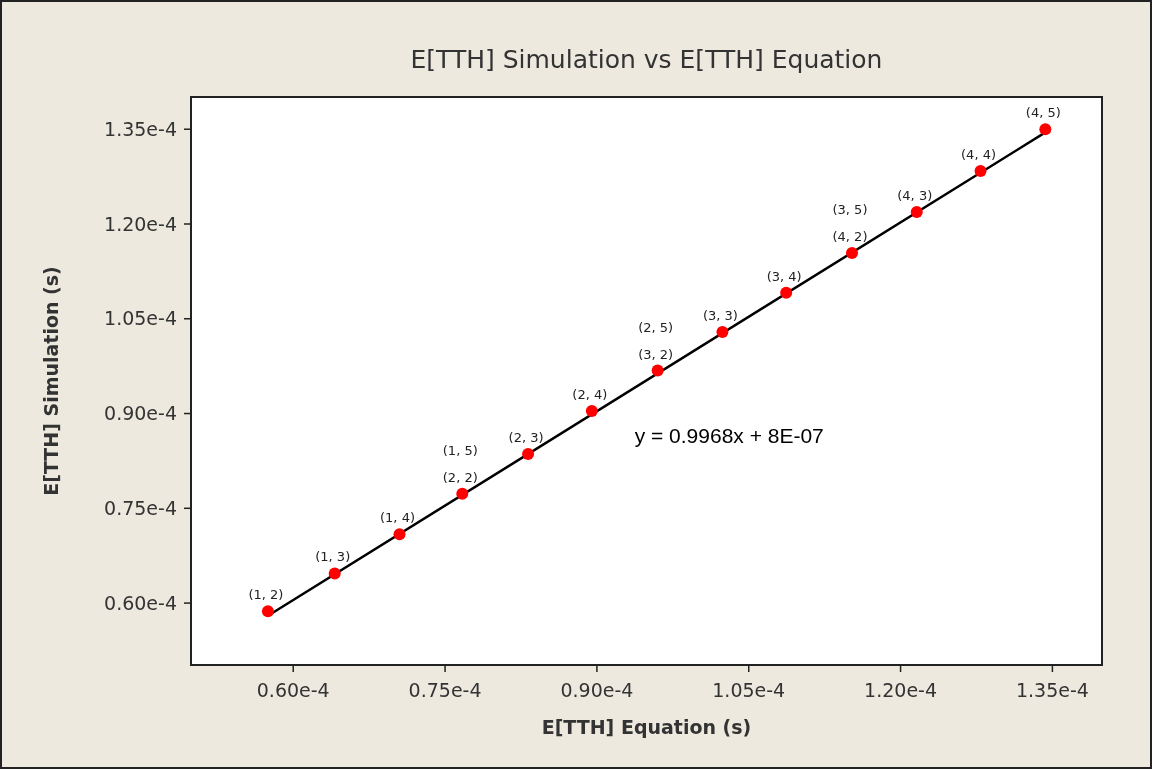  Describe the element at coordinates (140, 413) in the screenshot. I see `y-tick-label: 0.90e-4` at that location.